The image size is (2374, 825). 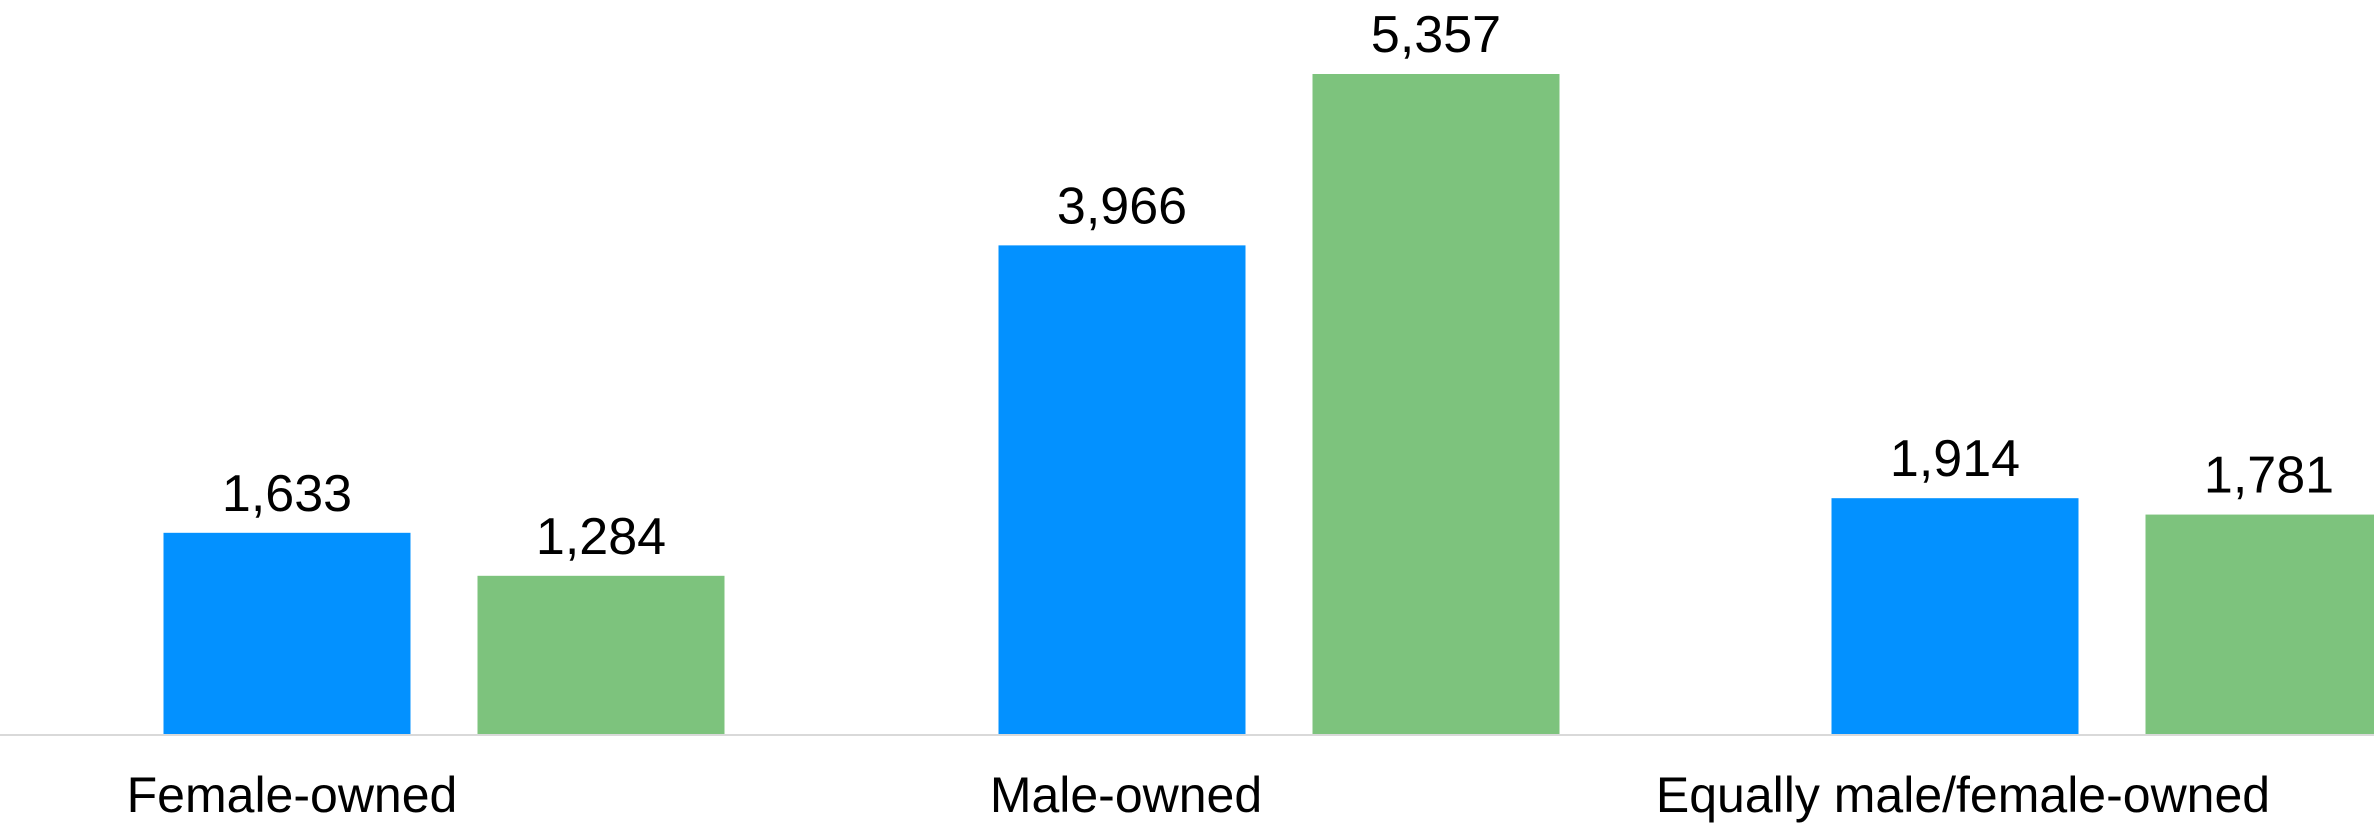 What do you see at coordinates (1955, 459) in the screenshot?
I see `data-label-equally-male-female-owned-series-1: 1,914` at bounding box center [1955, 459].